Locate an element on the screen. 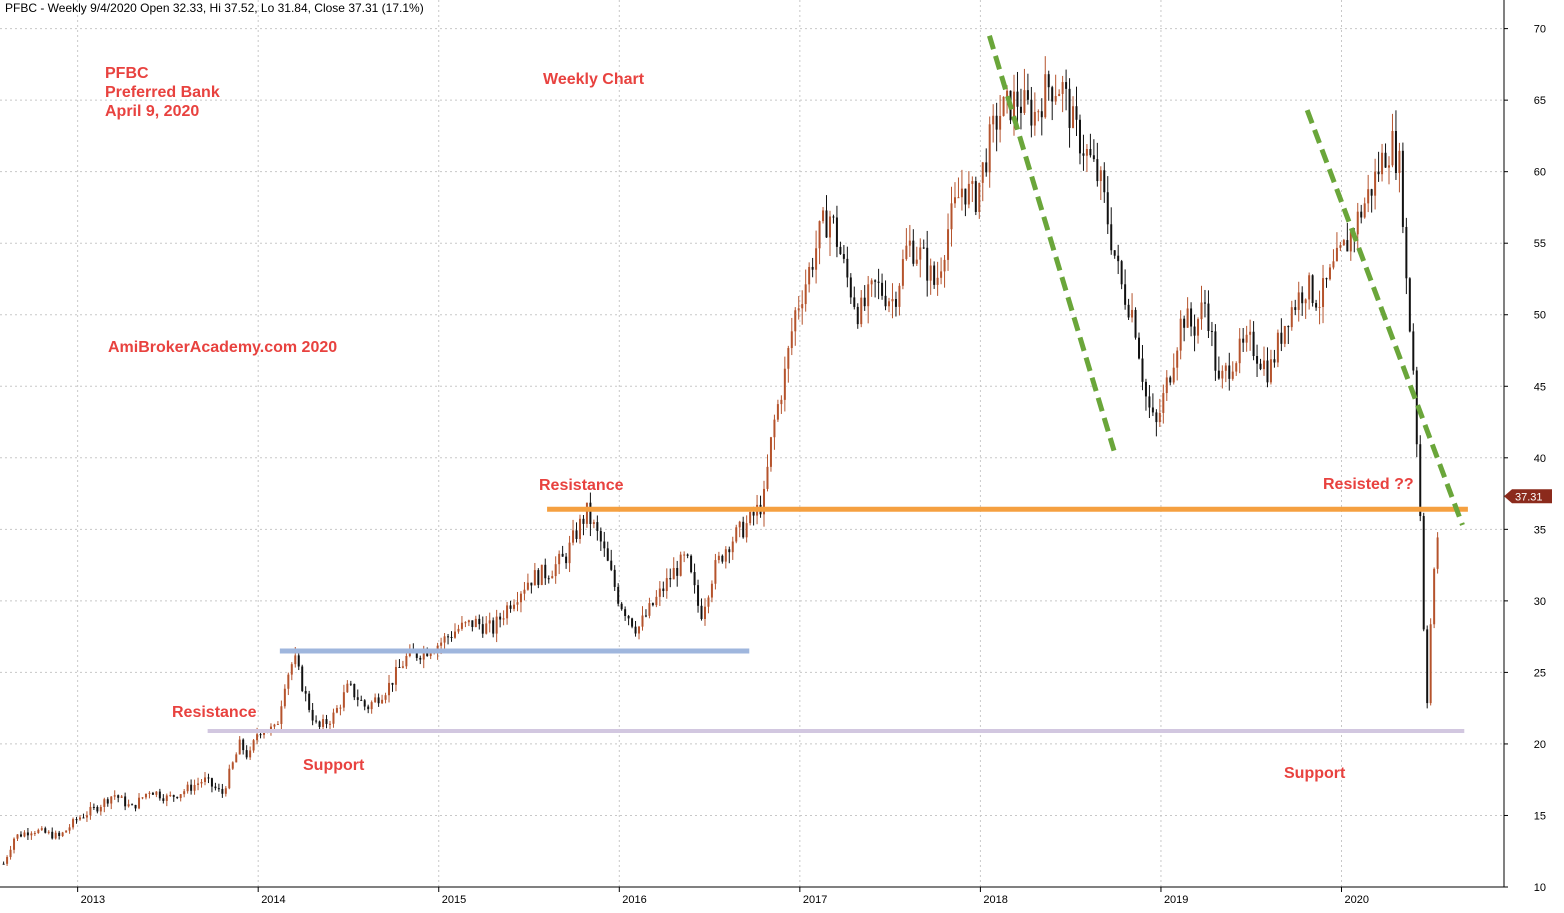  last-price-badge-shape is located at coordinates (1528, 496).